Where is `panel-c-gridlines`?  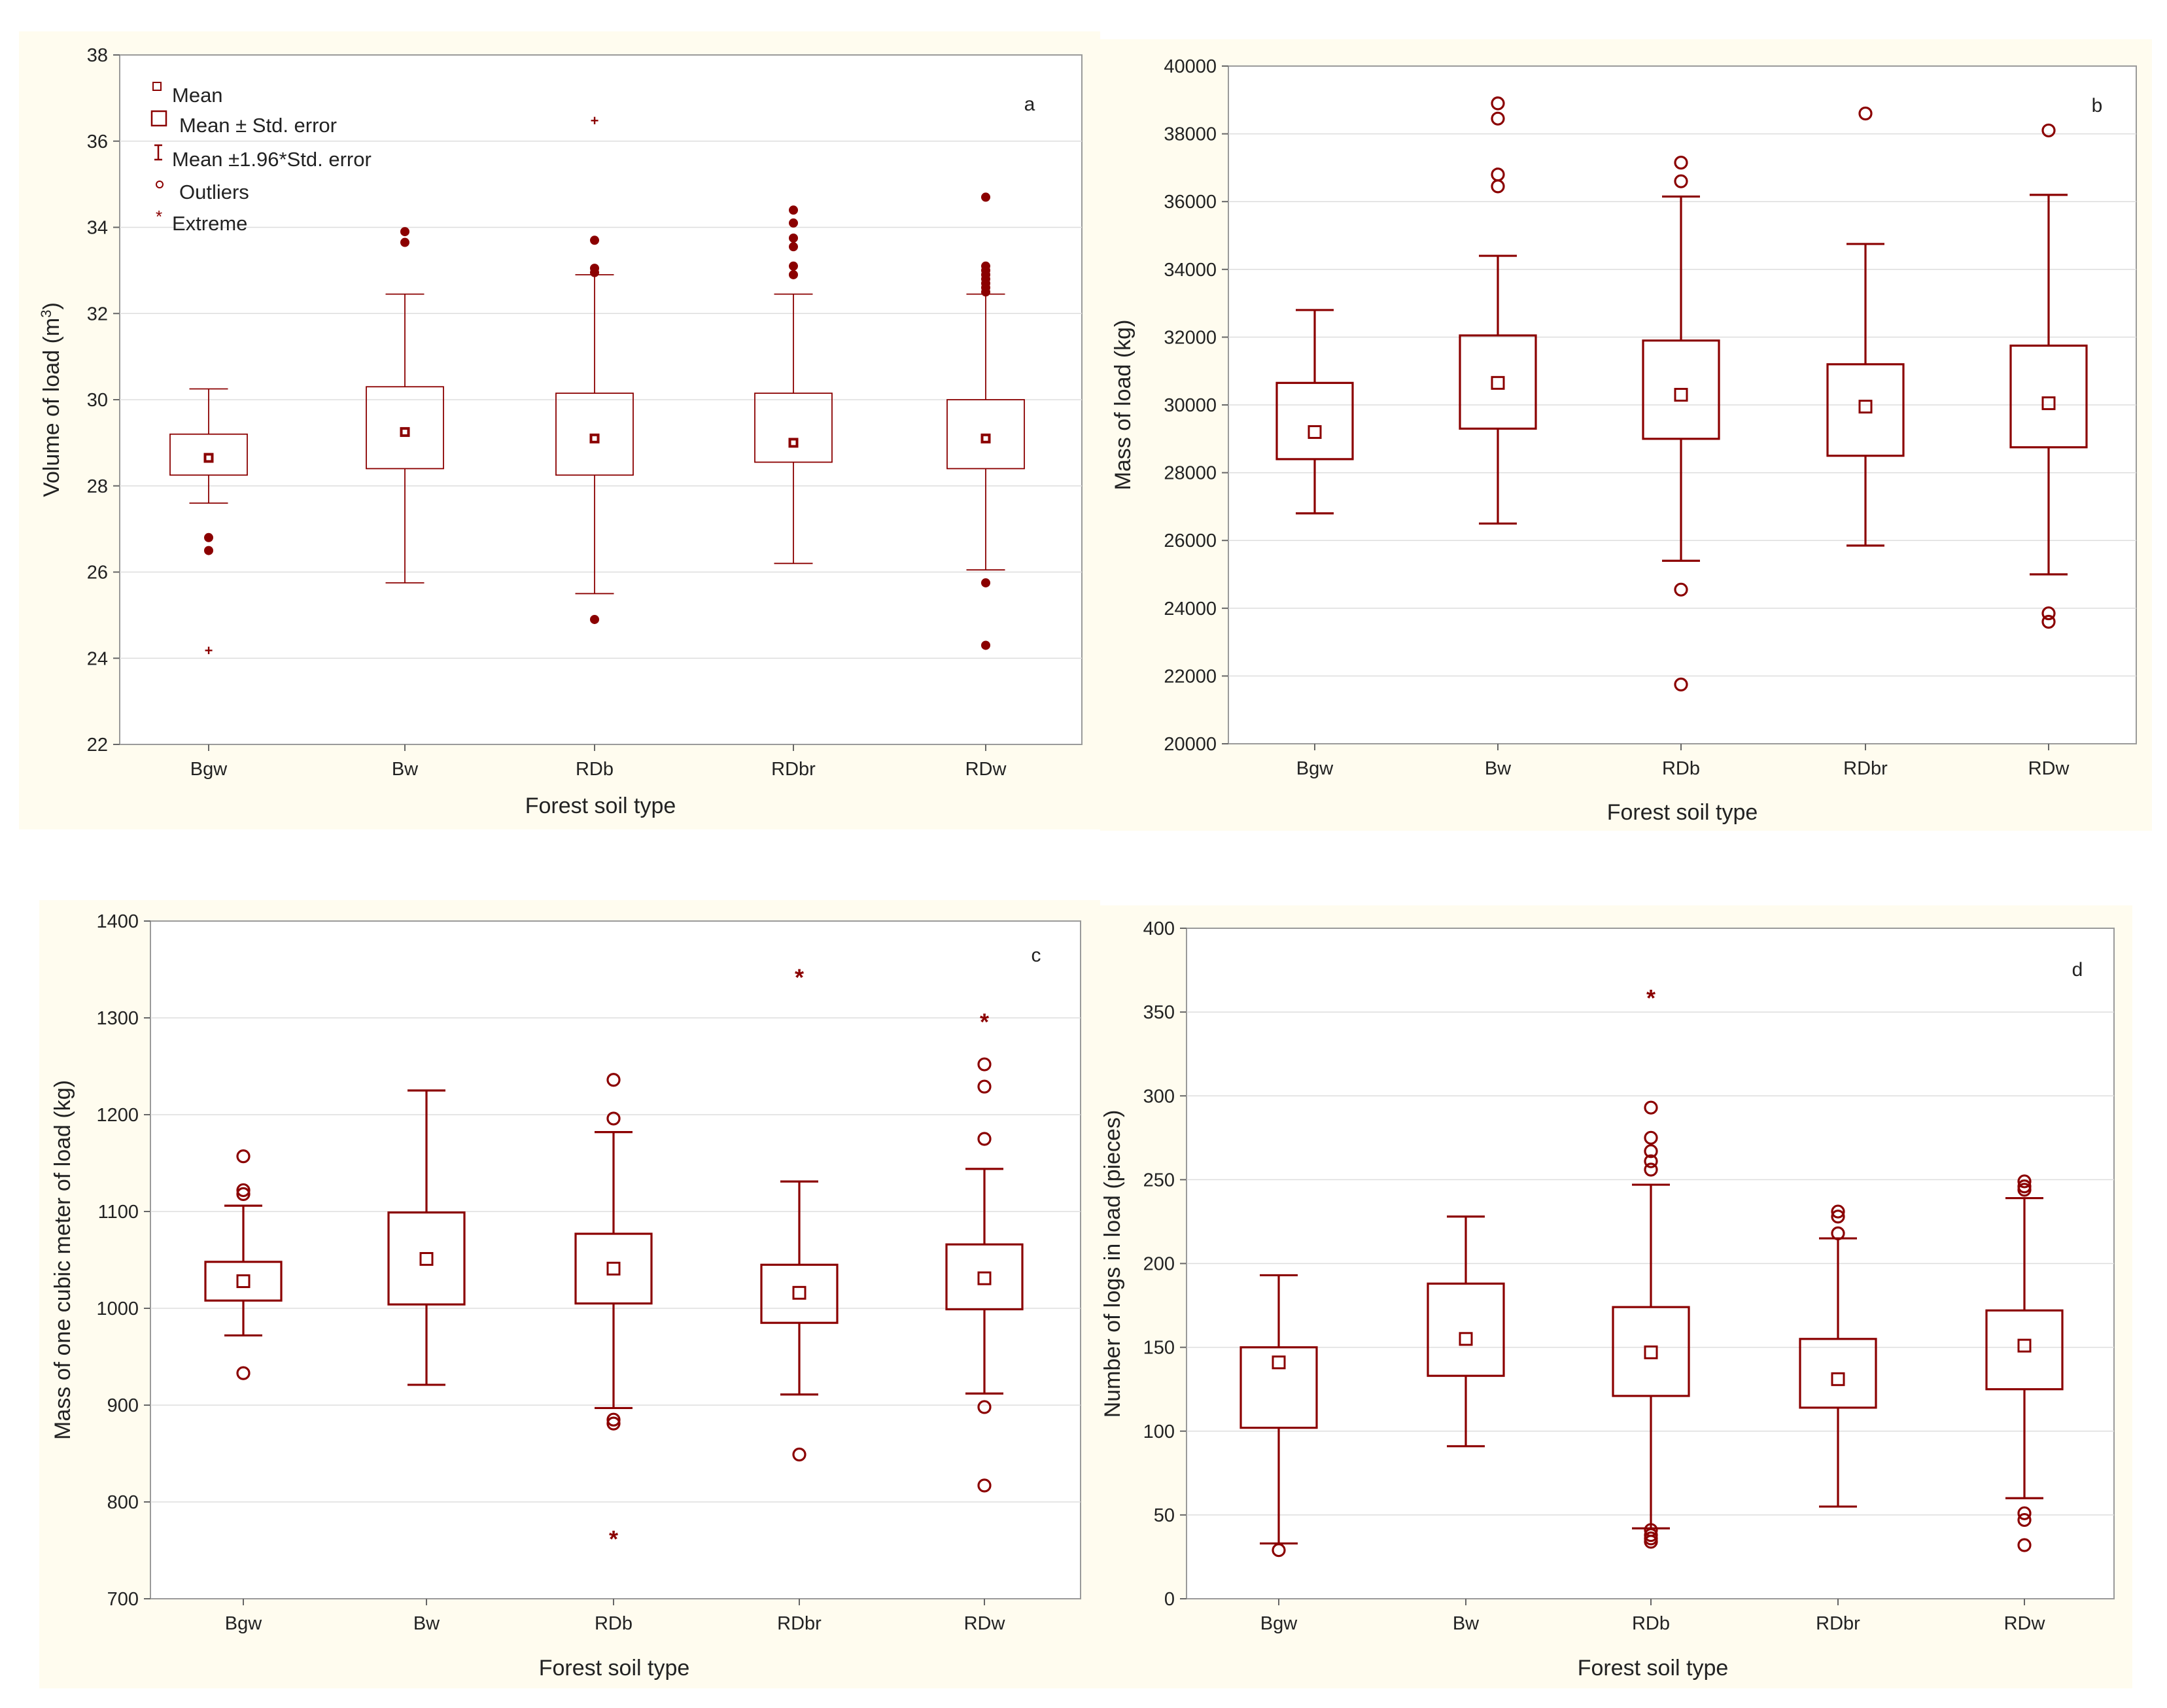 panel-c-gridlines is located at coordinates (615, 1260).